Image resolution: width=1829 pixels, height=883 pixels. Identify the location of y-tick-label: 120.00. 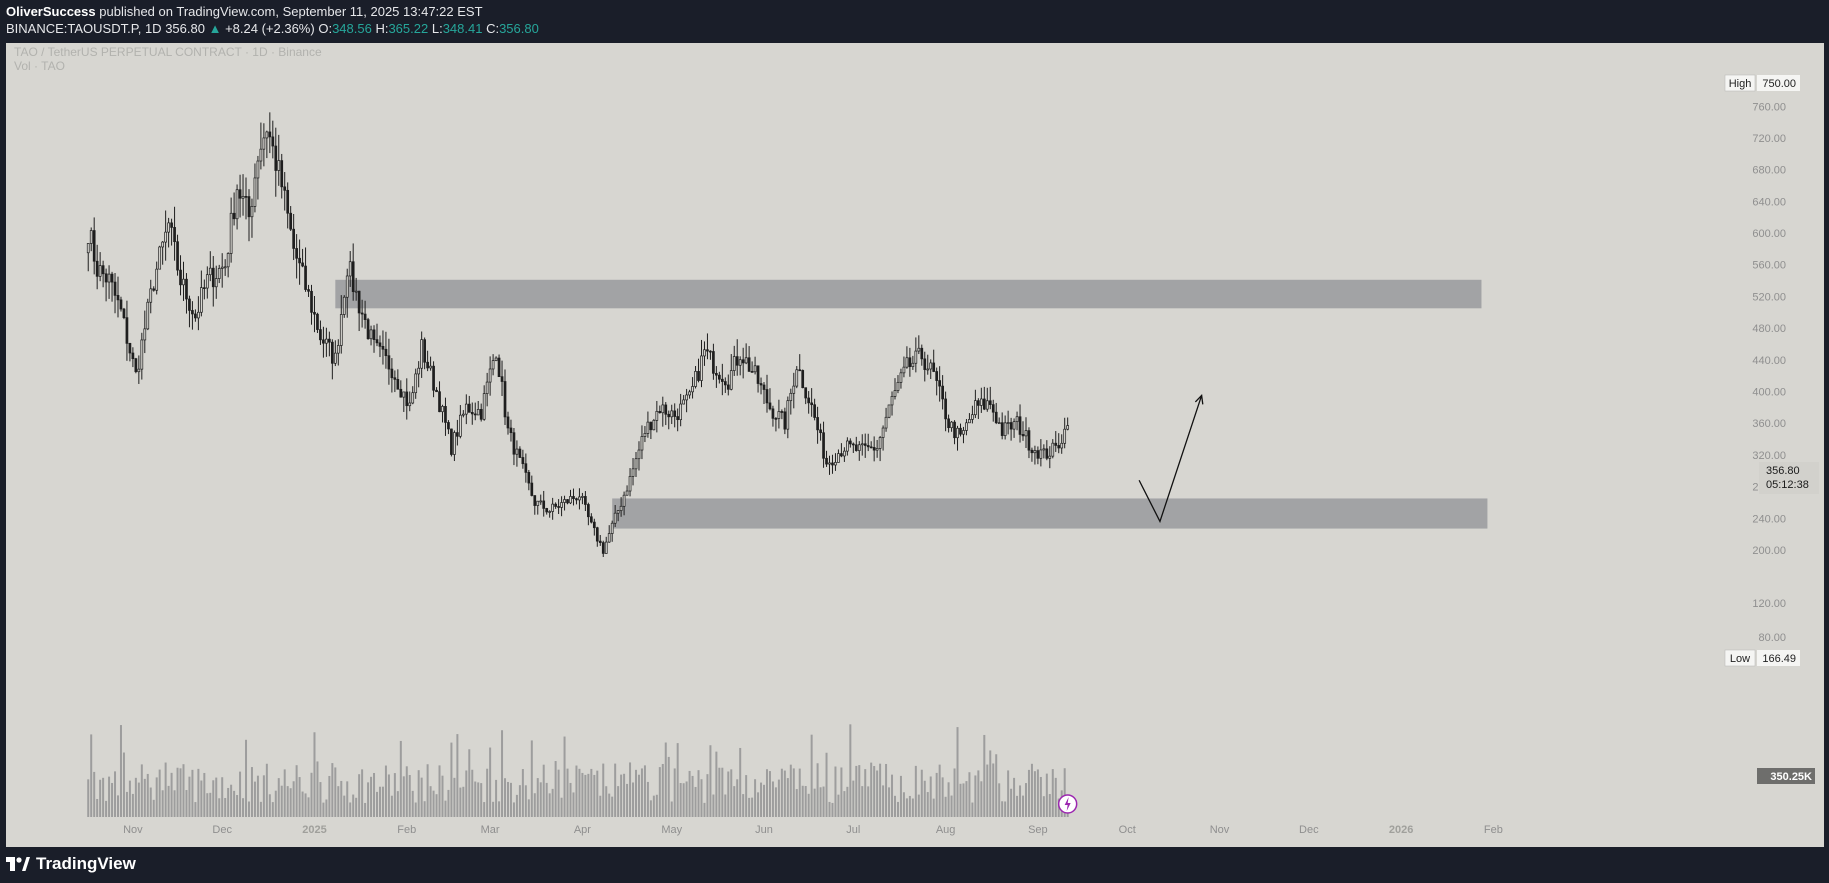
(1769, 604).